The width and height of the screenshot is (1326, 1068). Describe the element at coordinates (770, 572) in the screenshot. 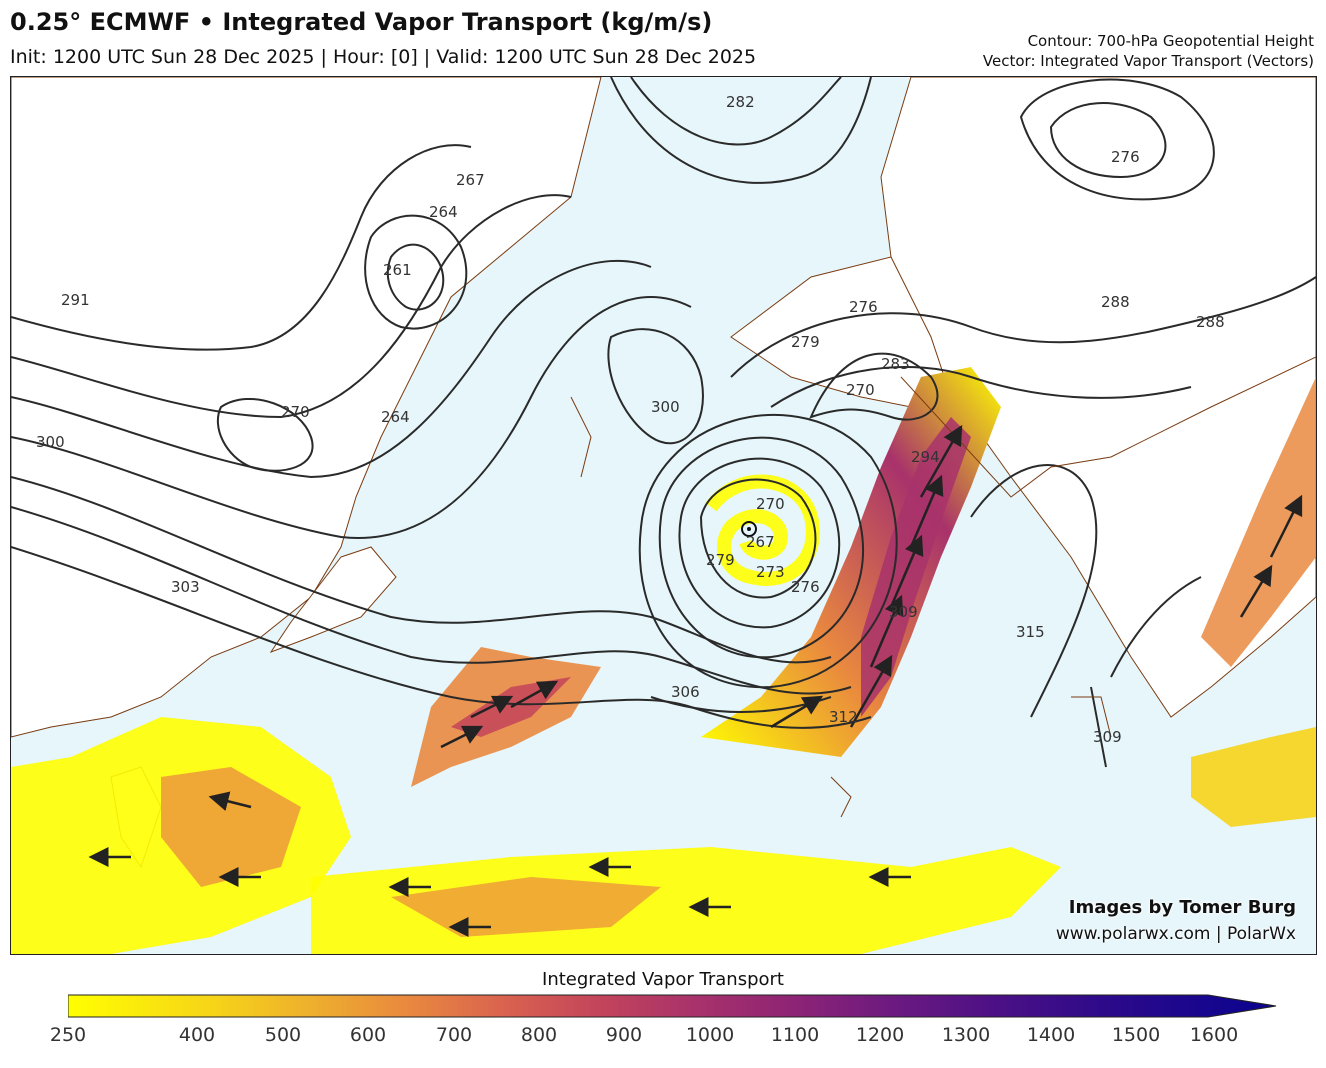

I see `contour-label: 273` at that location.